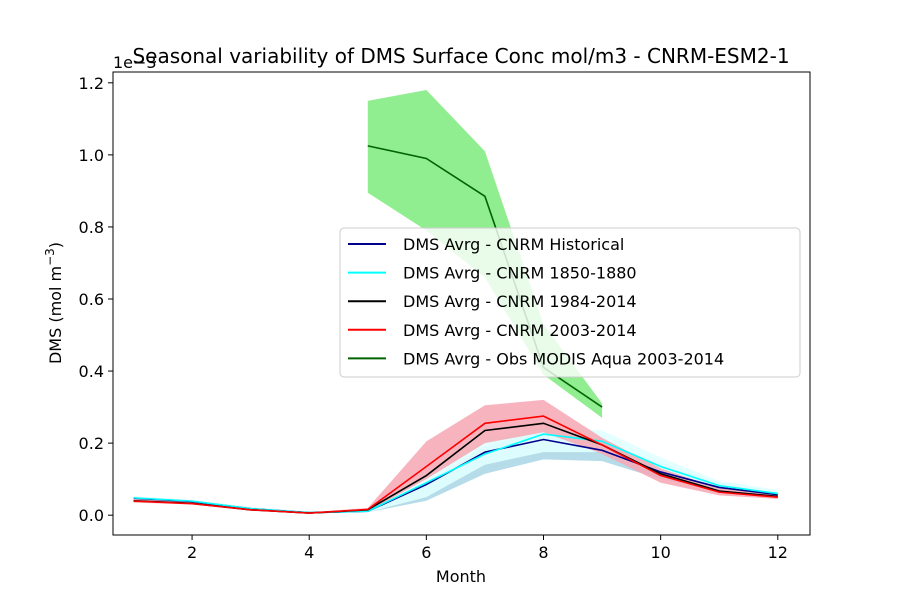 This screenshot has width=900, height=600. I want to click on legend-entry-label: DMS Avrg - Obs MODIS Aqua 2003-2014, so click(563, 358).